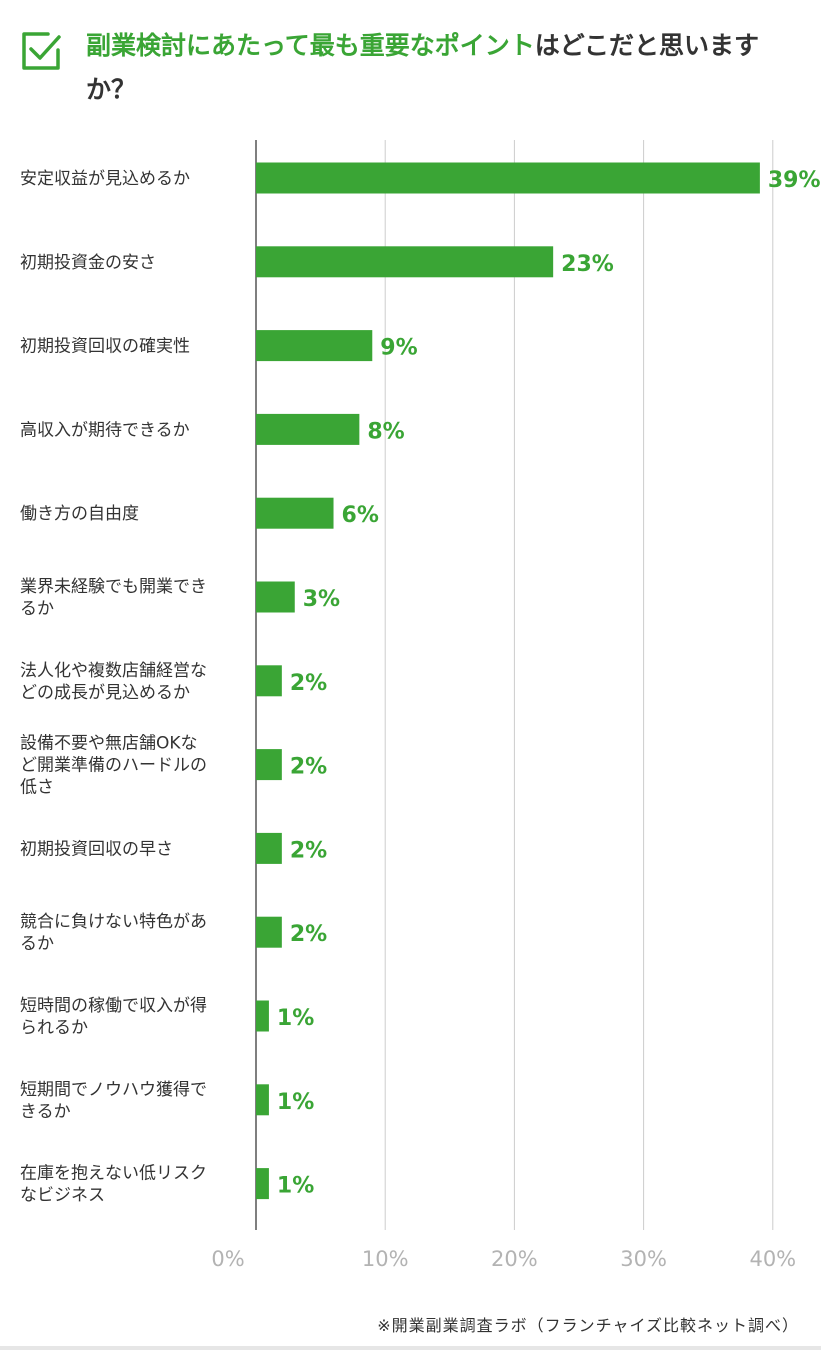 Image resolution: width=821 pixels, height=1350 pixels. Describe the element at coordinates (113, 587) in the screenshot. I see `category-label: 業界未経験でも開業でき` at that location.